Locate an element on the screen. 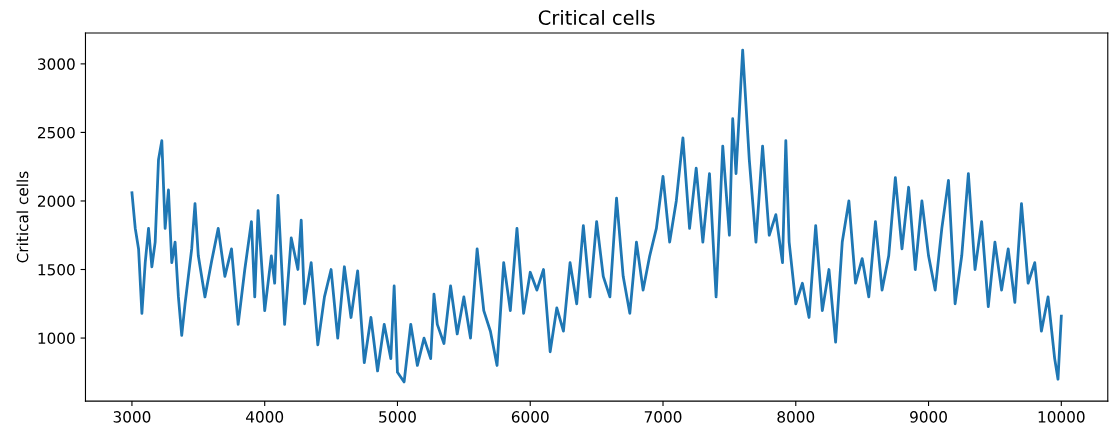 Image resolution: width=1110 pixels, height=429 pixels. y-tick-label: 3000 is located at coordinates (56, 64).